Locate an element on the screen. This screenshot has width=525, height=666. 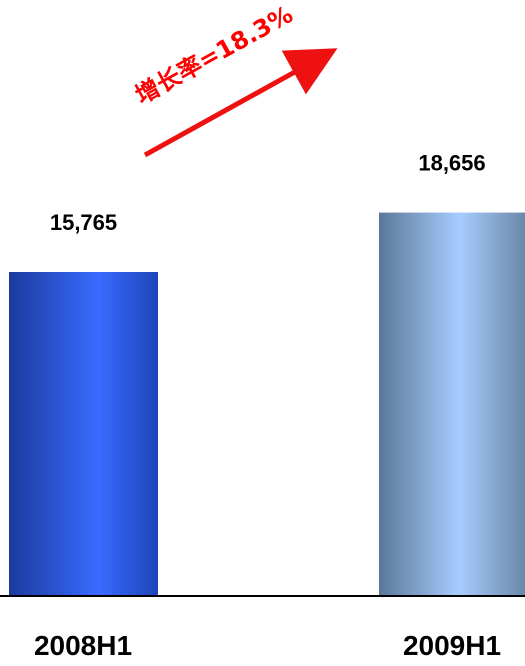
bar-2008h1 is located at coordinates (83, 434).